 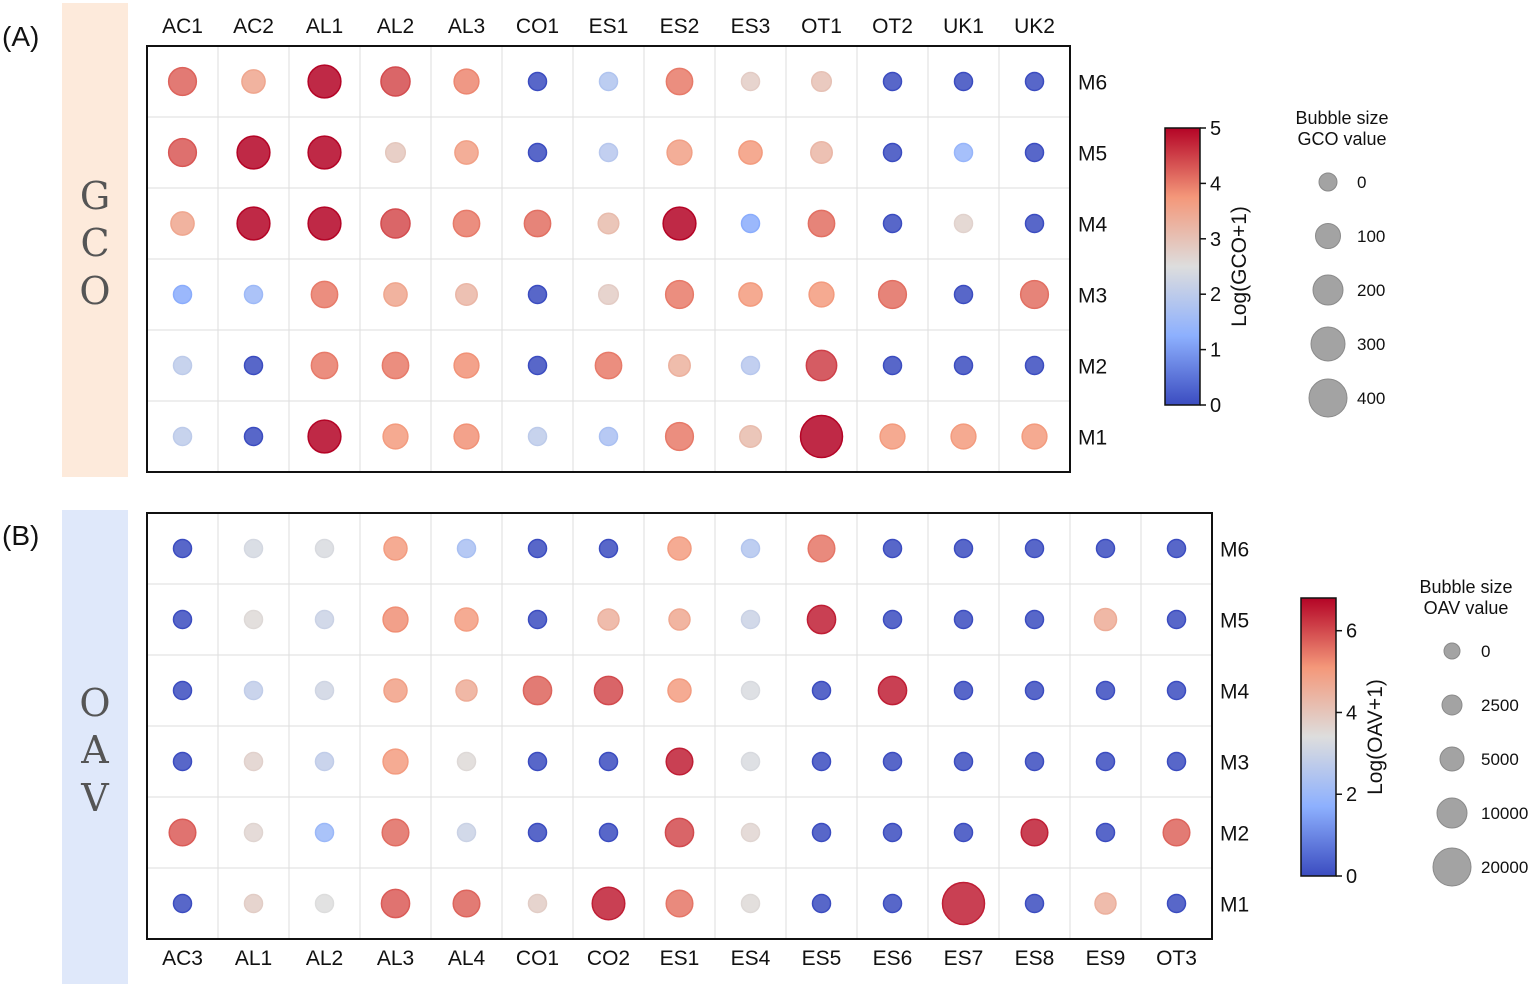 I want to click on bubble-M4-ES1, so click(x=679, y=690).